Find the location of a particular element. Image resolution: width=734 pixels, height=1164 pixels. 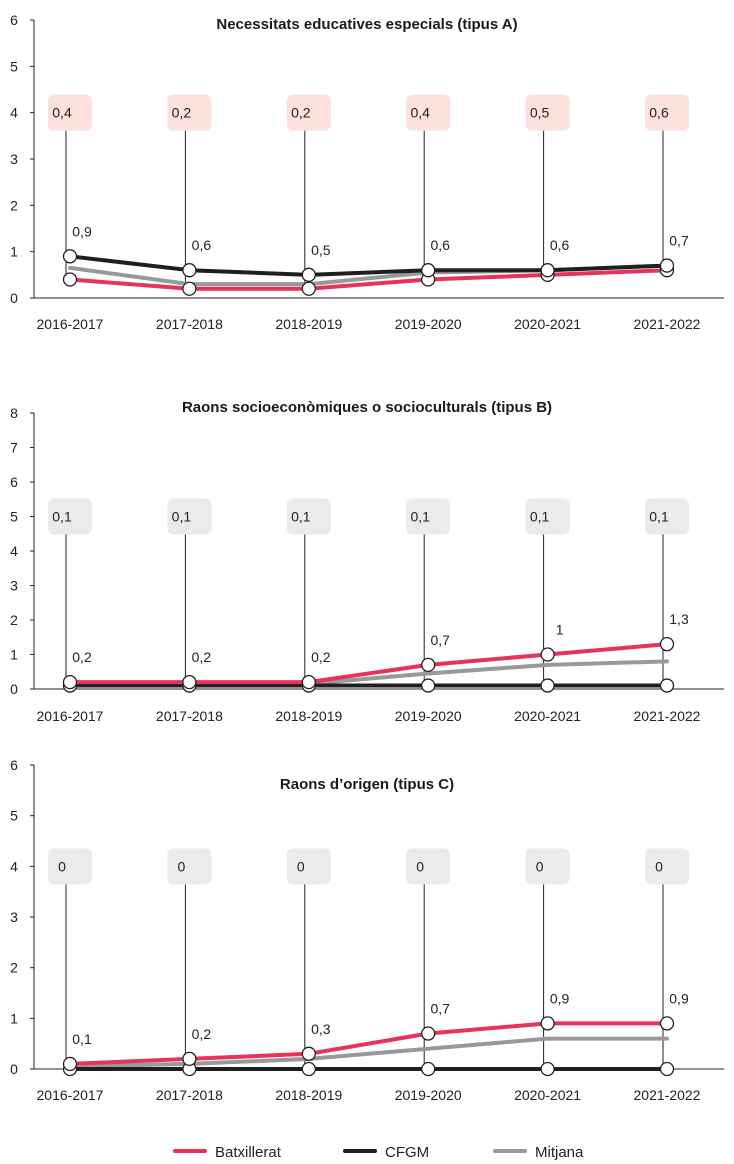

series-line-mitjana is located at coordinates (368, 1052).